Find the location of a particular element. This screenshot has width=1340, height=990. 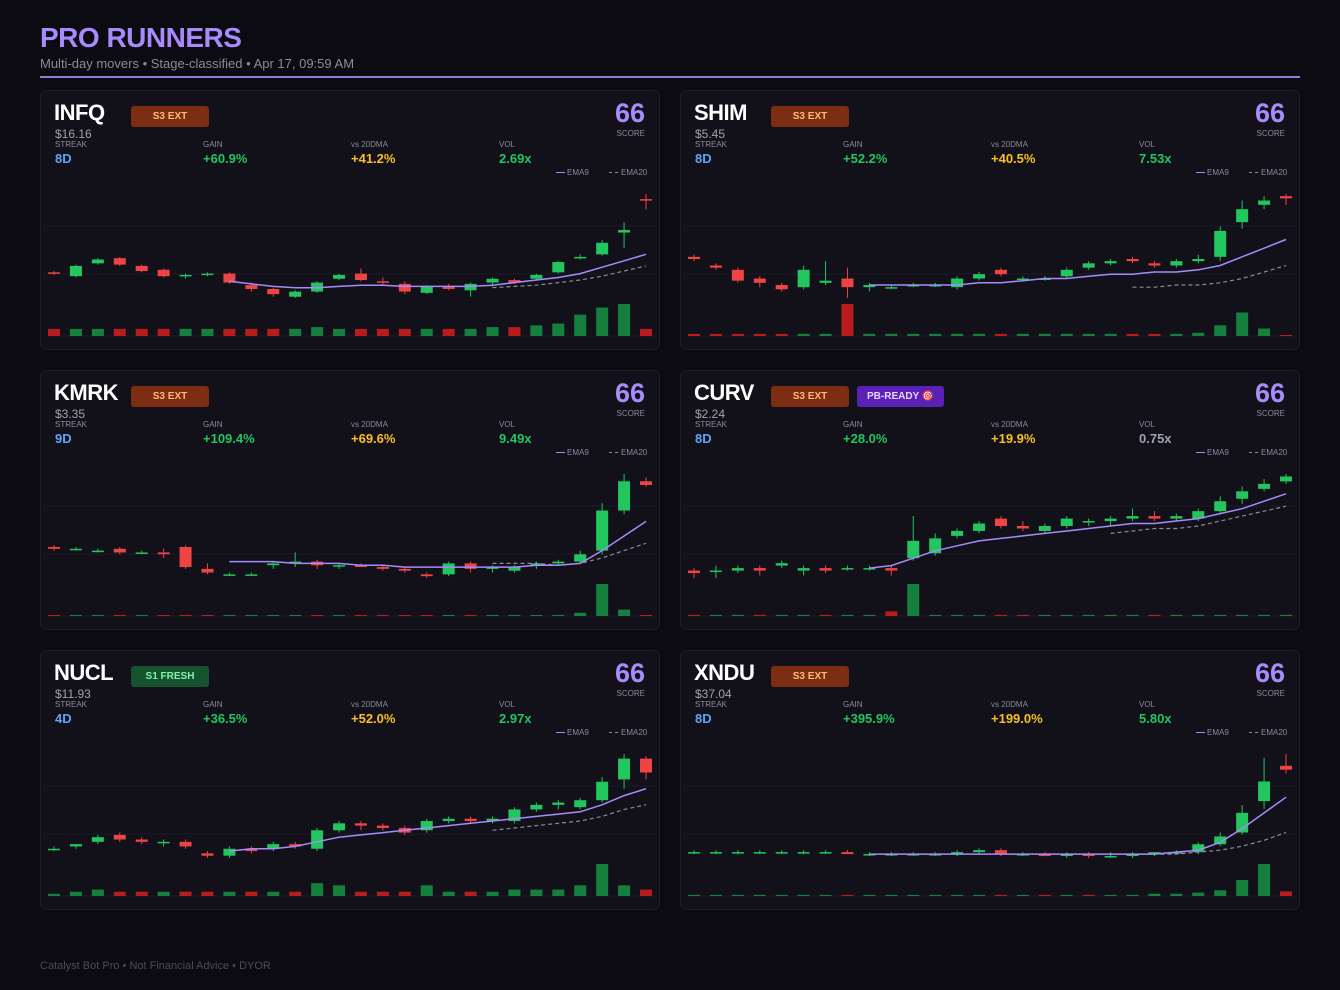

stat-value: +40.5% is located at coordinates (1013, 158).